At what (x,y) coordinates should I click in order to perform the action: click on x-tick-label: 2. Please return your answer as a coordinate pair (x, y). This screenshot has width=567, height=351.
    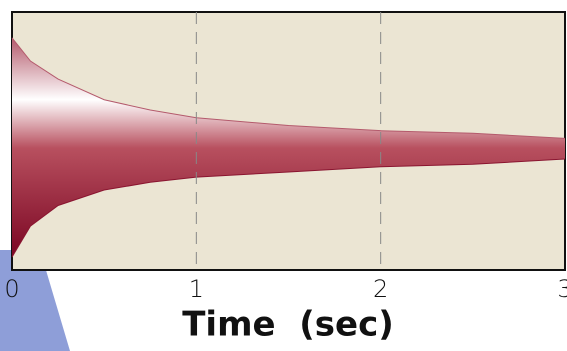
    Looking at the image, I should click on (380, 289).